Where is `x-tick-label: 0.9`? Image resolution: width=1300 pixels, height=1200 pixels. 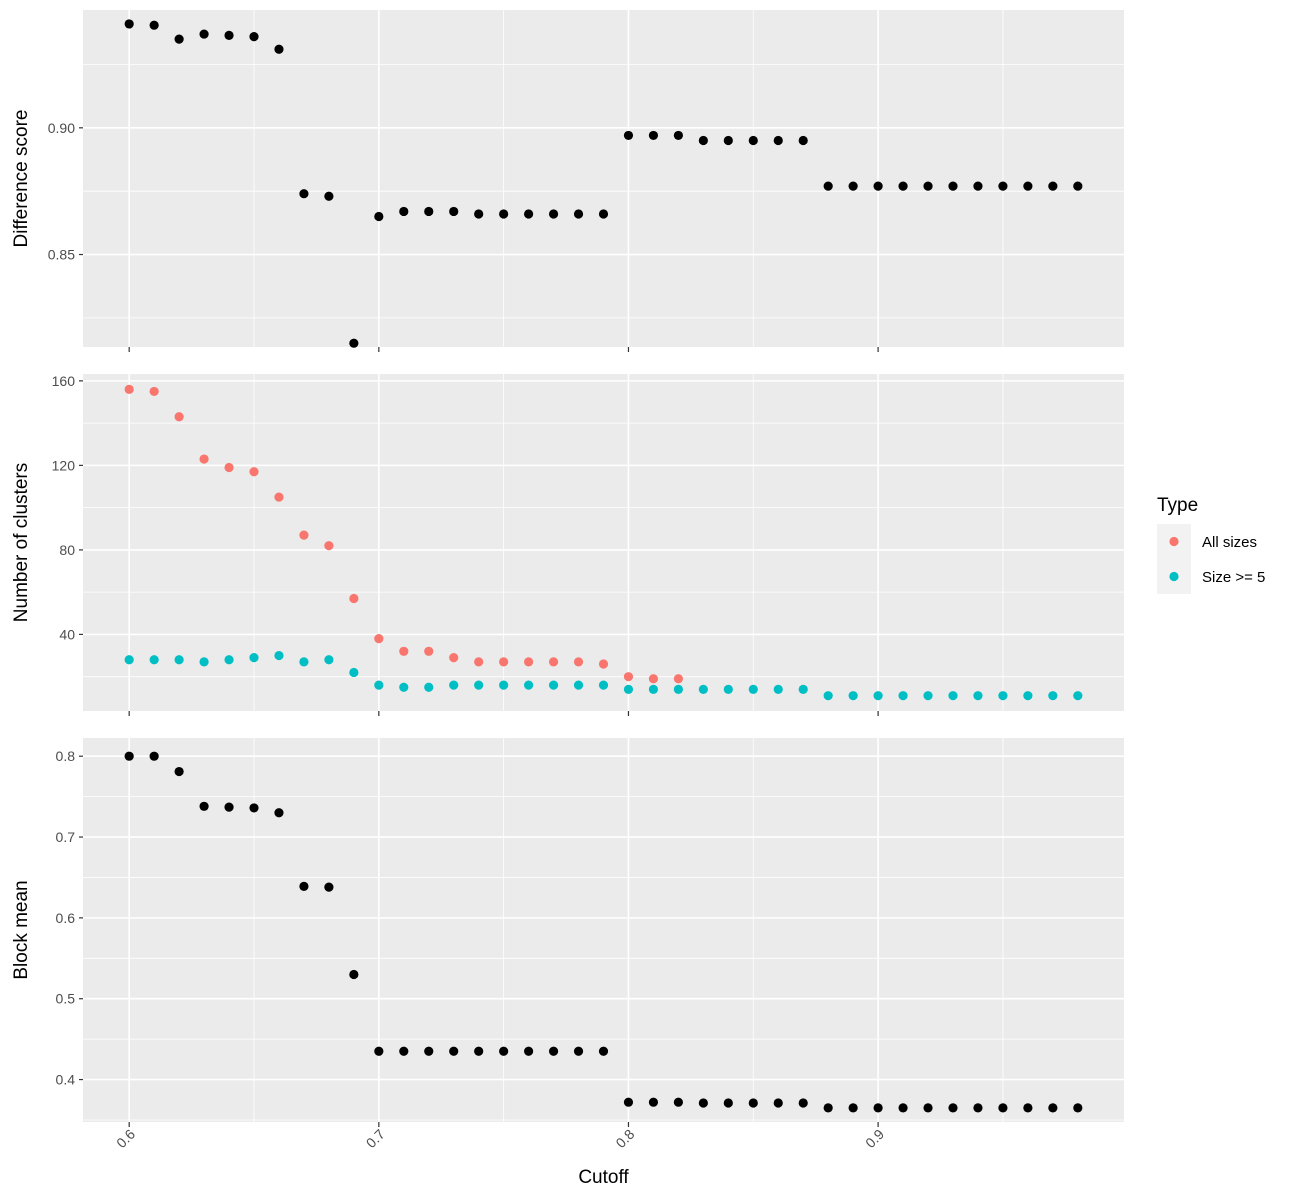 x-tick-label: 0.9 is located at coordinates (874, 1138).